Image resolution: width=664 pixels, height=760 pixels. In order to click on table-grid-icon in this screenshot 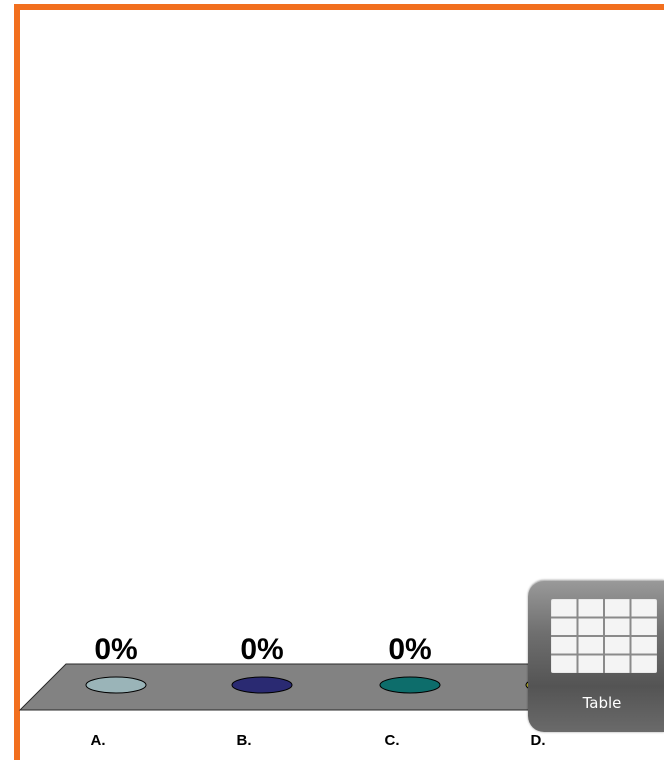, I will do `click(604, 636)`.